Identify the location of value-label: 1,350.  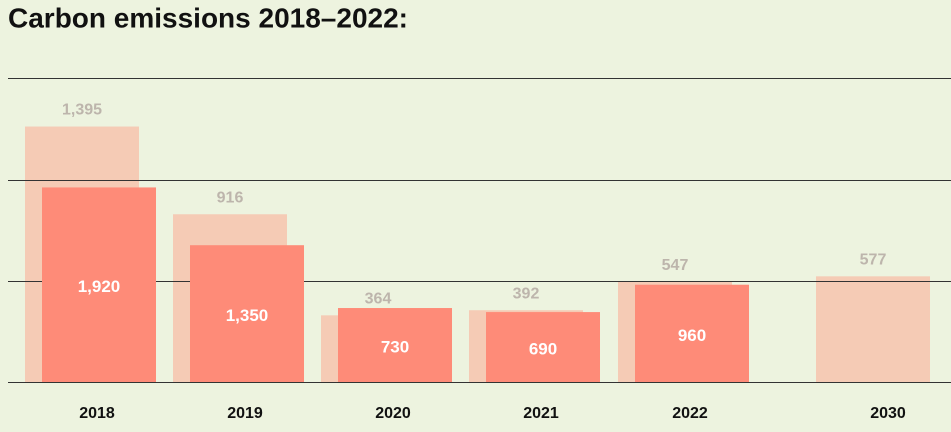
(247, 315).